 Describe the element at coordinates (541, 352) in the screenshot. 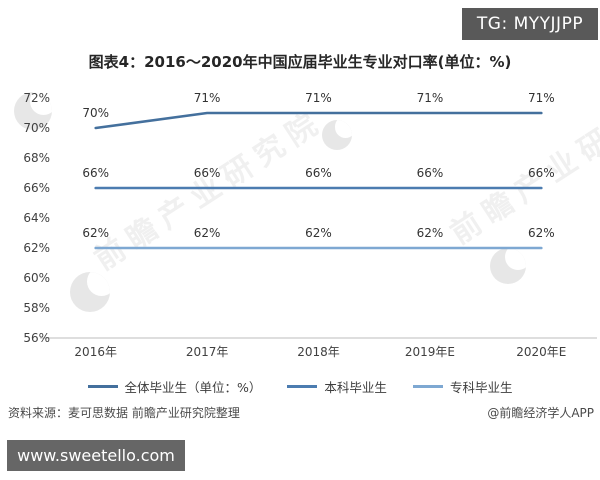

I see `x-tick-label: 2020年E` at that location.